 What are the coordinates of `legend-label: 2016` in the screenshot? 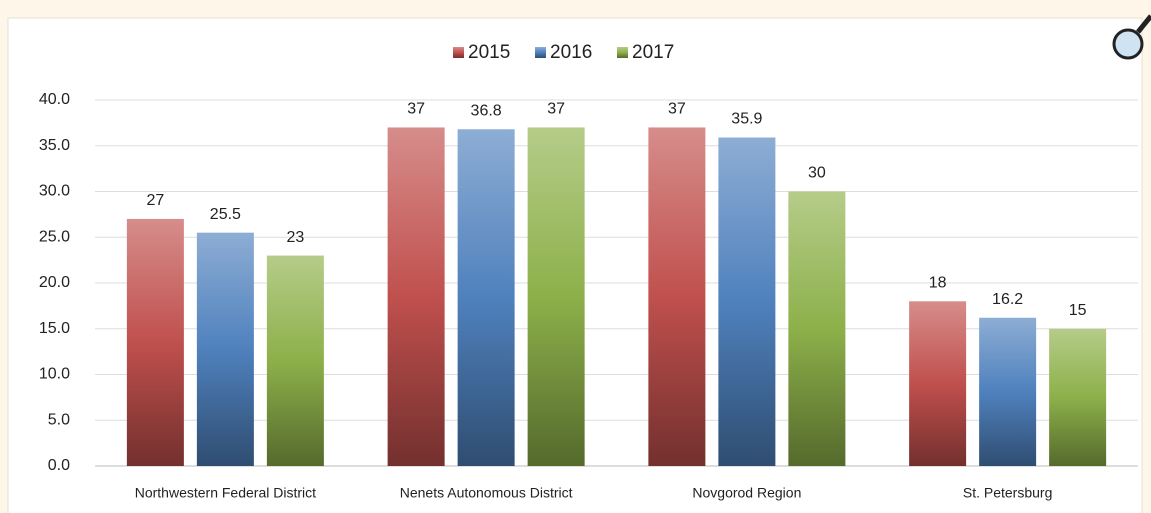 It's located at (571, 52).